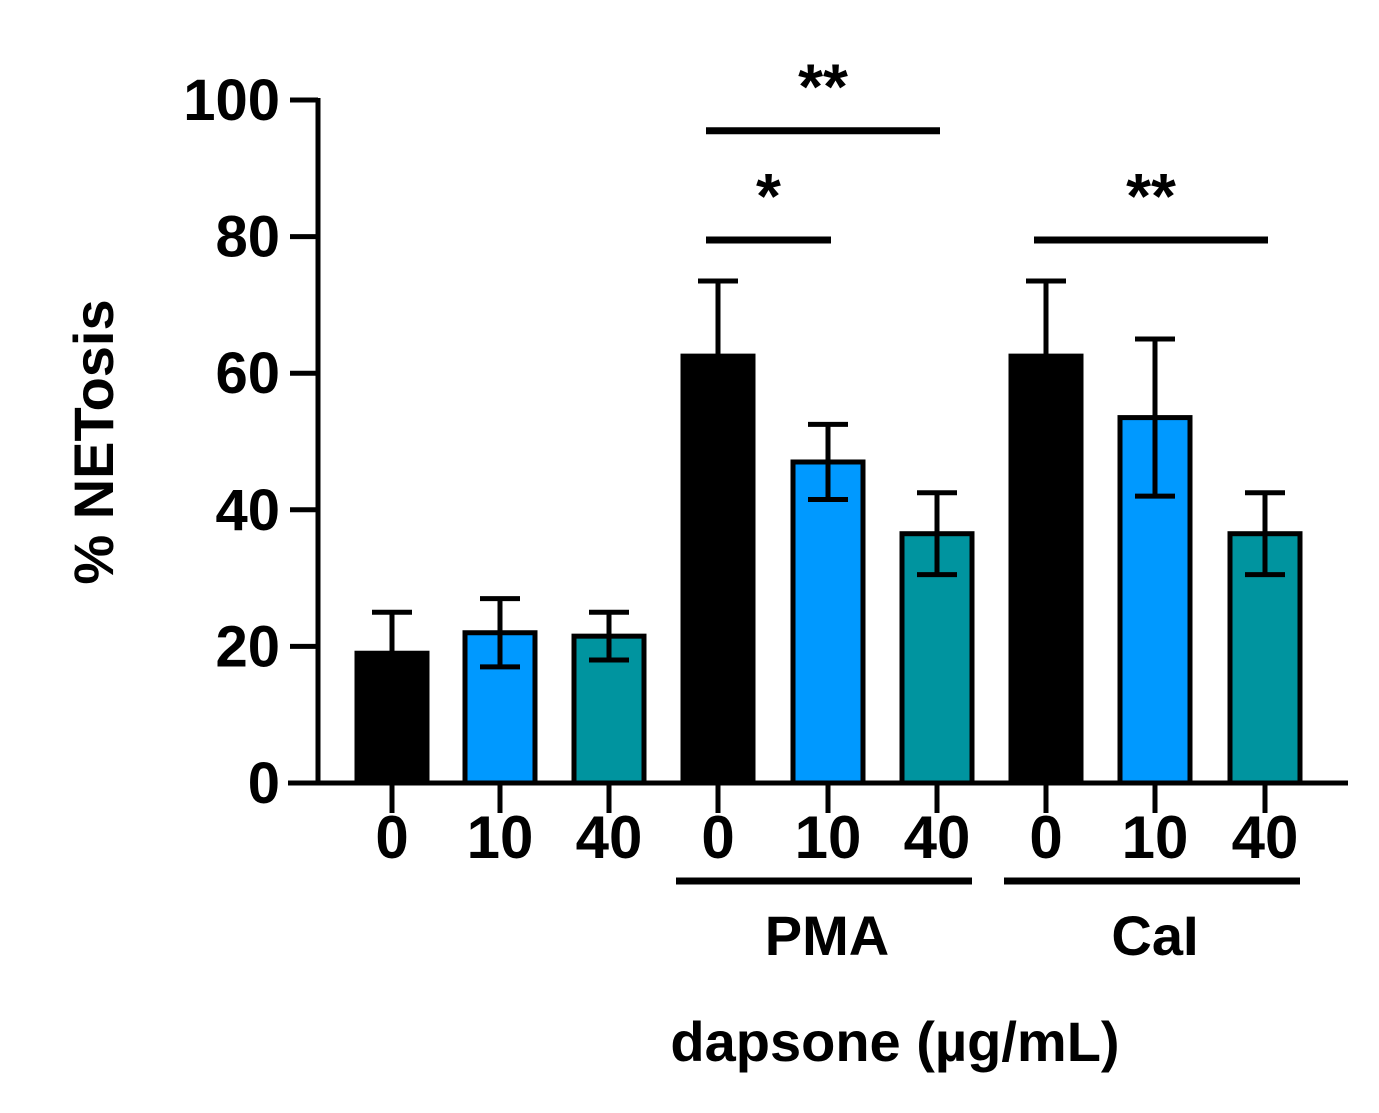 This screenshot has width=1379, height=1113. What do you see at coordinates (1154, 935) in the screenshot?
I see `group-label: CaI` at bounding box center [1154, 935].